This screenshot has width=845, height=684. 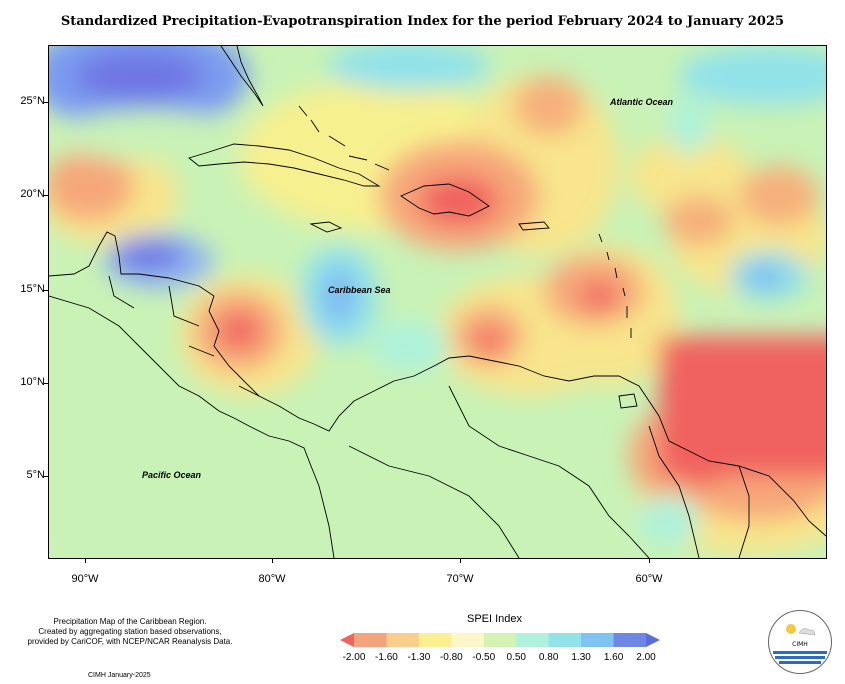 What do you see at coordinates (516, 657) in the screenshot?
I see `legend-label: 0.50` at bounding box center [516, 657].